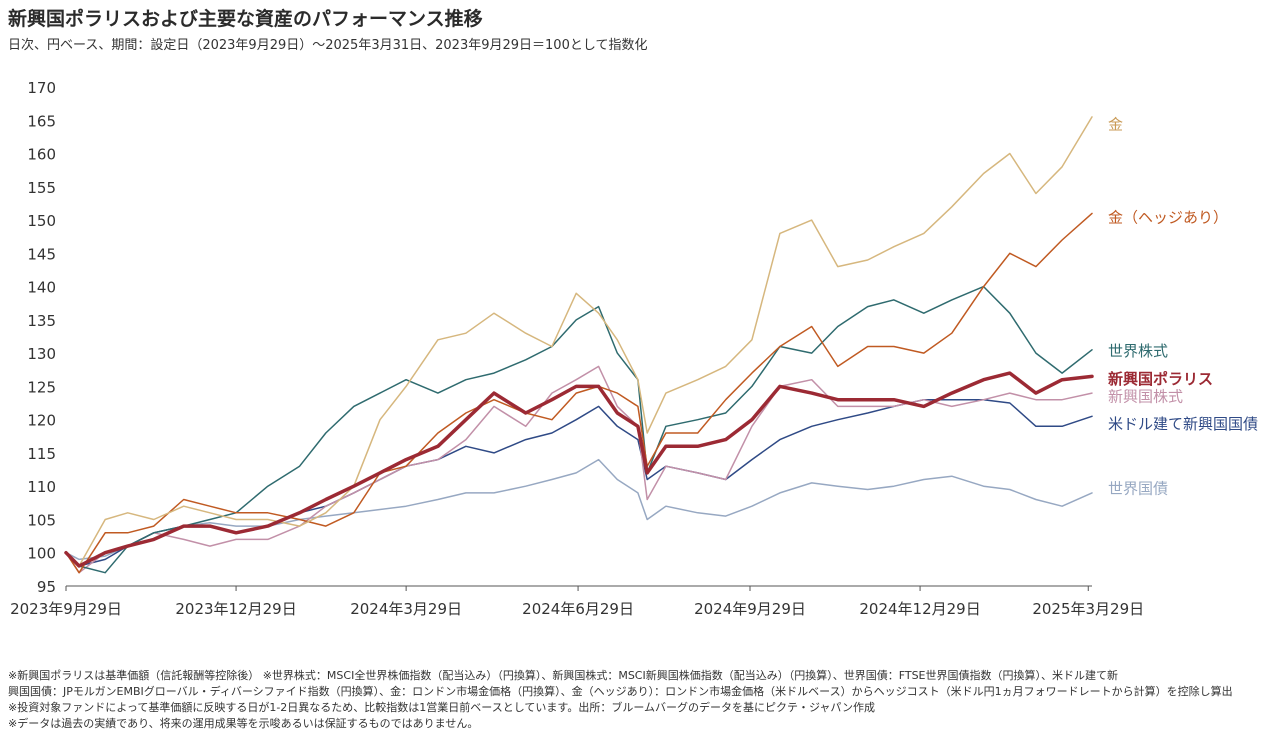 Image resolution: width=1280 pixels, height=737 pixels. Describe the element at coordinates (46, 587) in the screenshot. I see `y-tick-label: 95` at that location.